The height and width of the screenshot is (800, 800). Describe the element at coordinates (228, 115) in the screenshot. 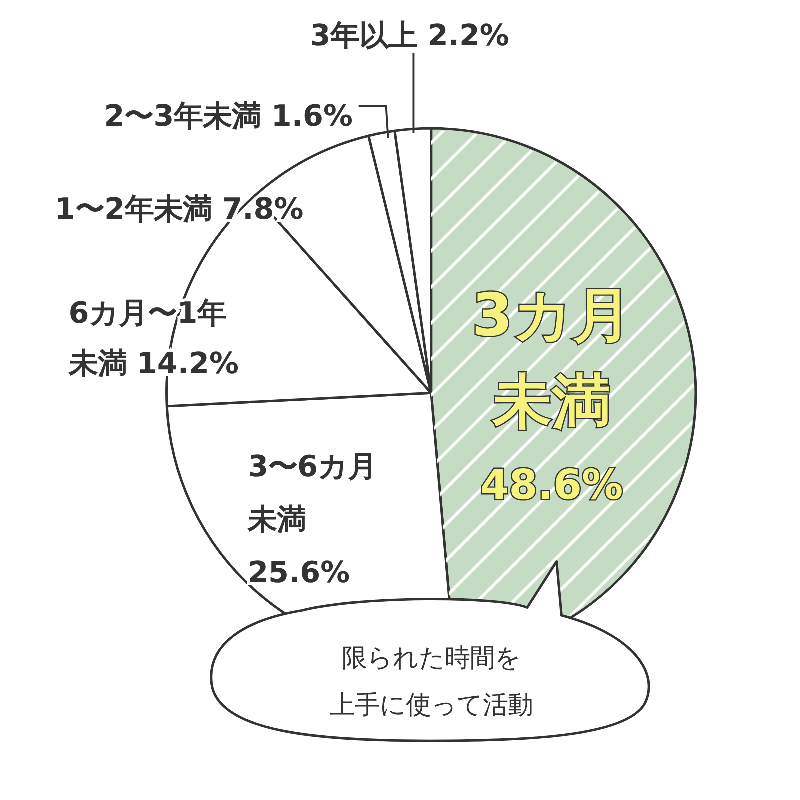

I see `slice-label: 2〜3年未満 1.6%` at that location.